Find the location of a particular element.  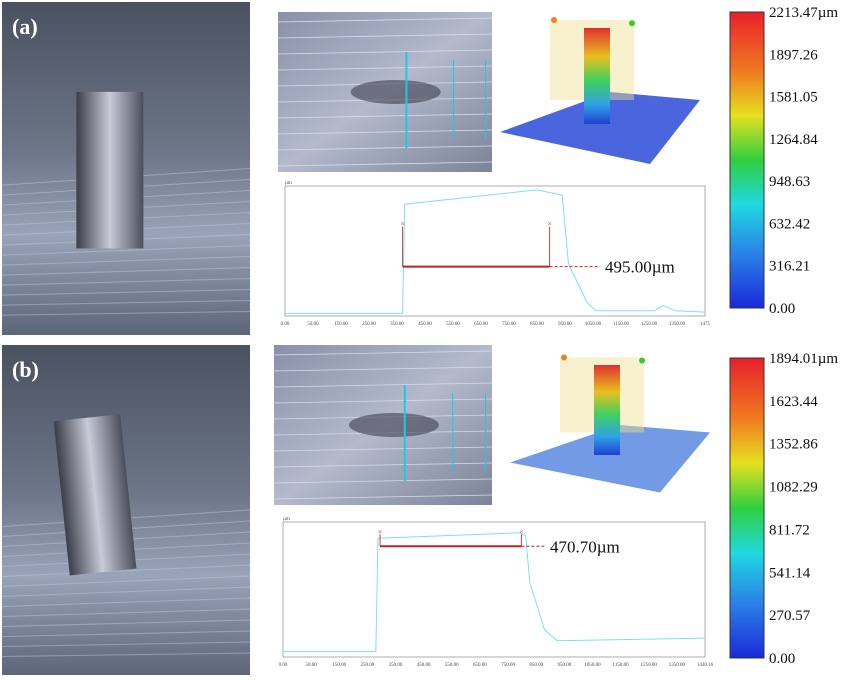

panel-label: (a) is located at coordinates (25, 26).